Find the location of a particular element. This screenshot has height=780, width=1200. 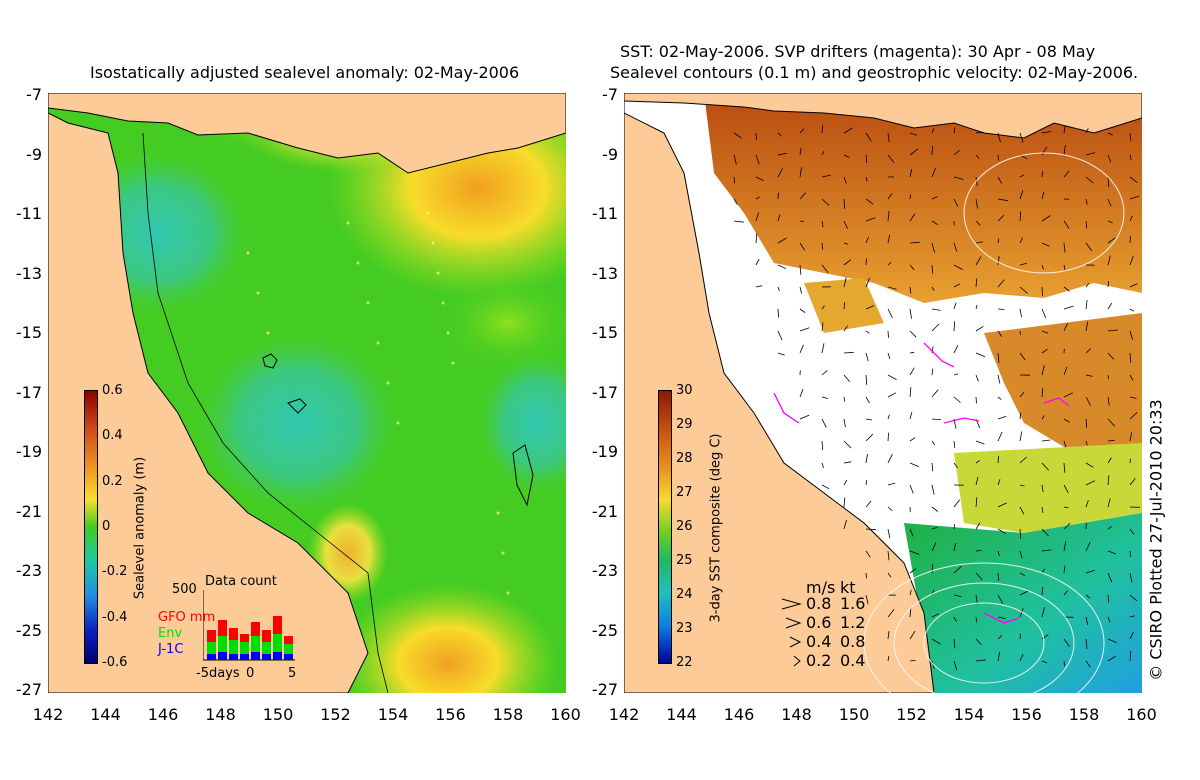

velocity-legend-ms: 0.8 is located at coordinates (819, 603).